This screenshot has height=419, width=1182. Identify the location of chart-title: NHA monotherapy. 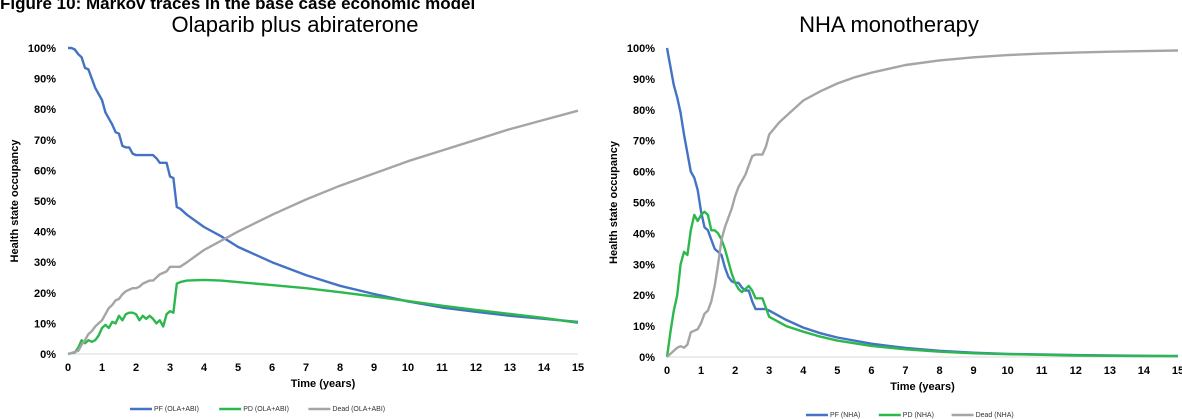
(889, 24).